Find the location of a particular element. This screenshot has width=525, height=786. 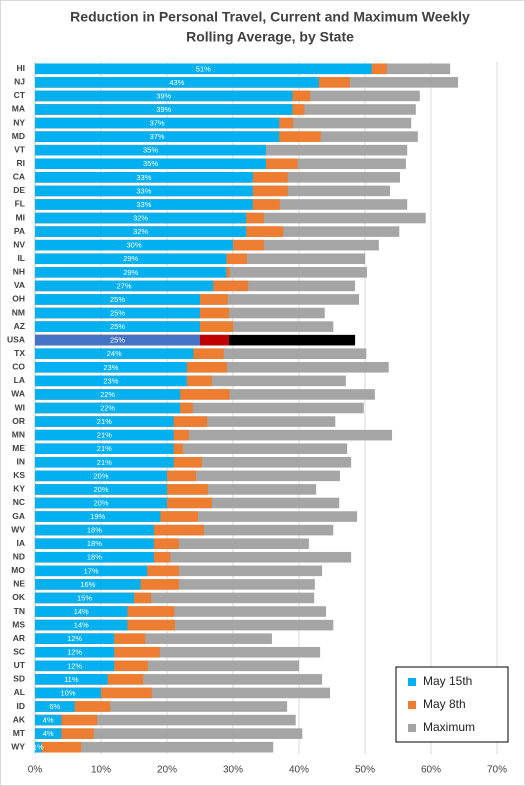

y-tick-label: MT is located at coordinates (19, 733).